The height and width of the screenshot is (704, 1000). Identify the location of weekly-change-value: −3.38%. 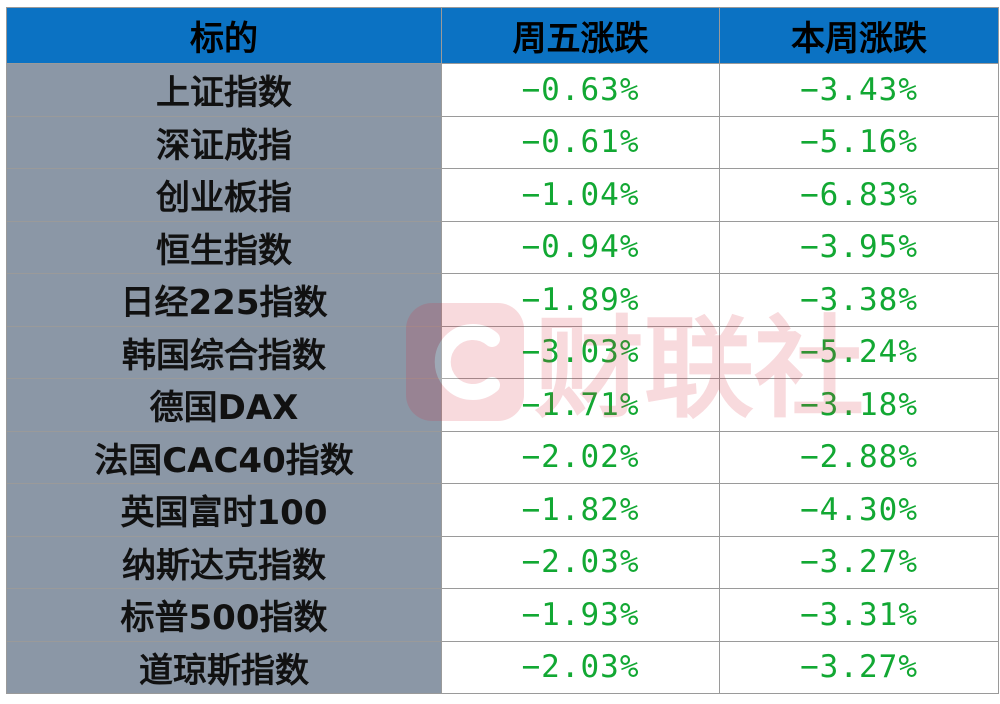
(859, 300).